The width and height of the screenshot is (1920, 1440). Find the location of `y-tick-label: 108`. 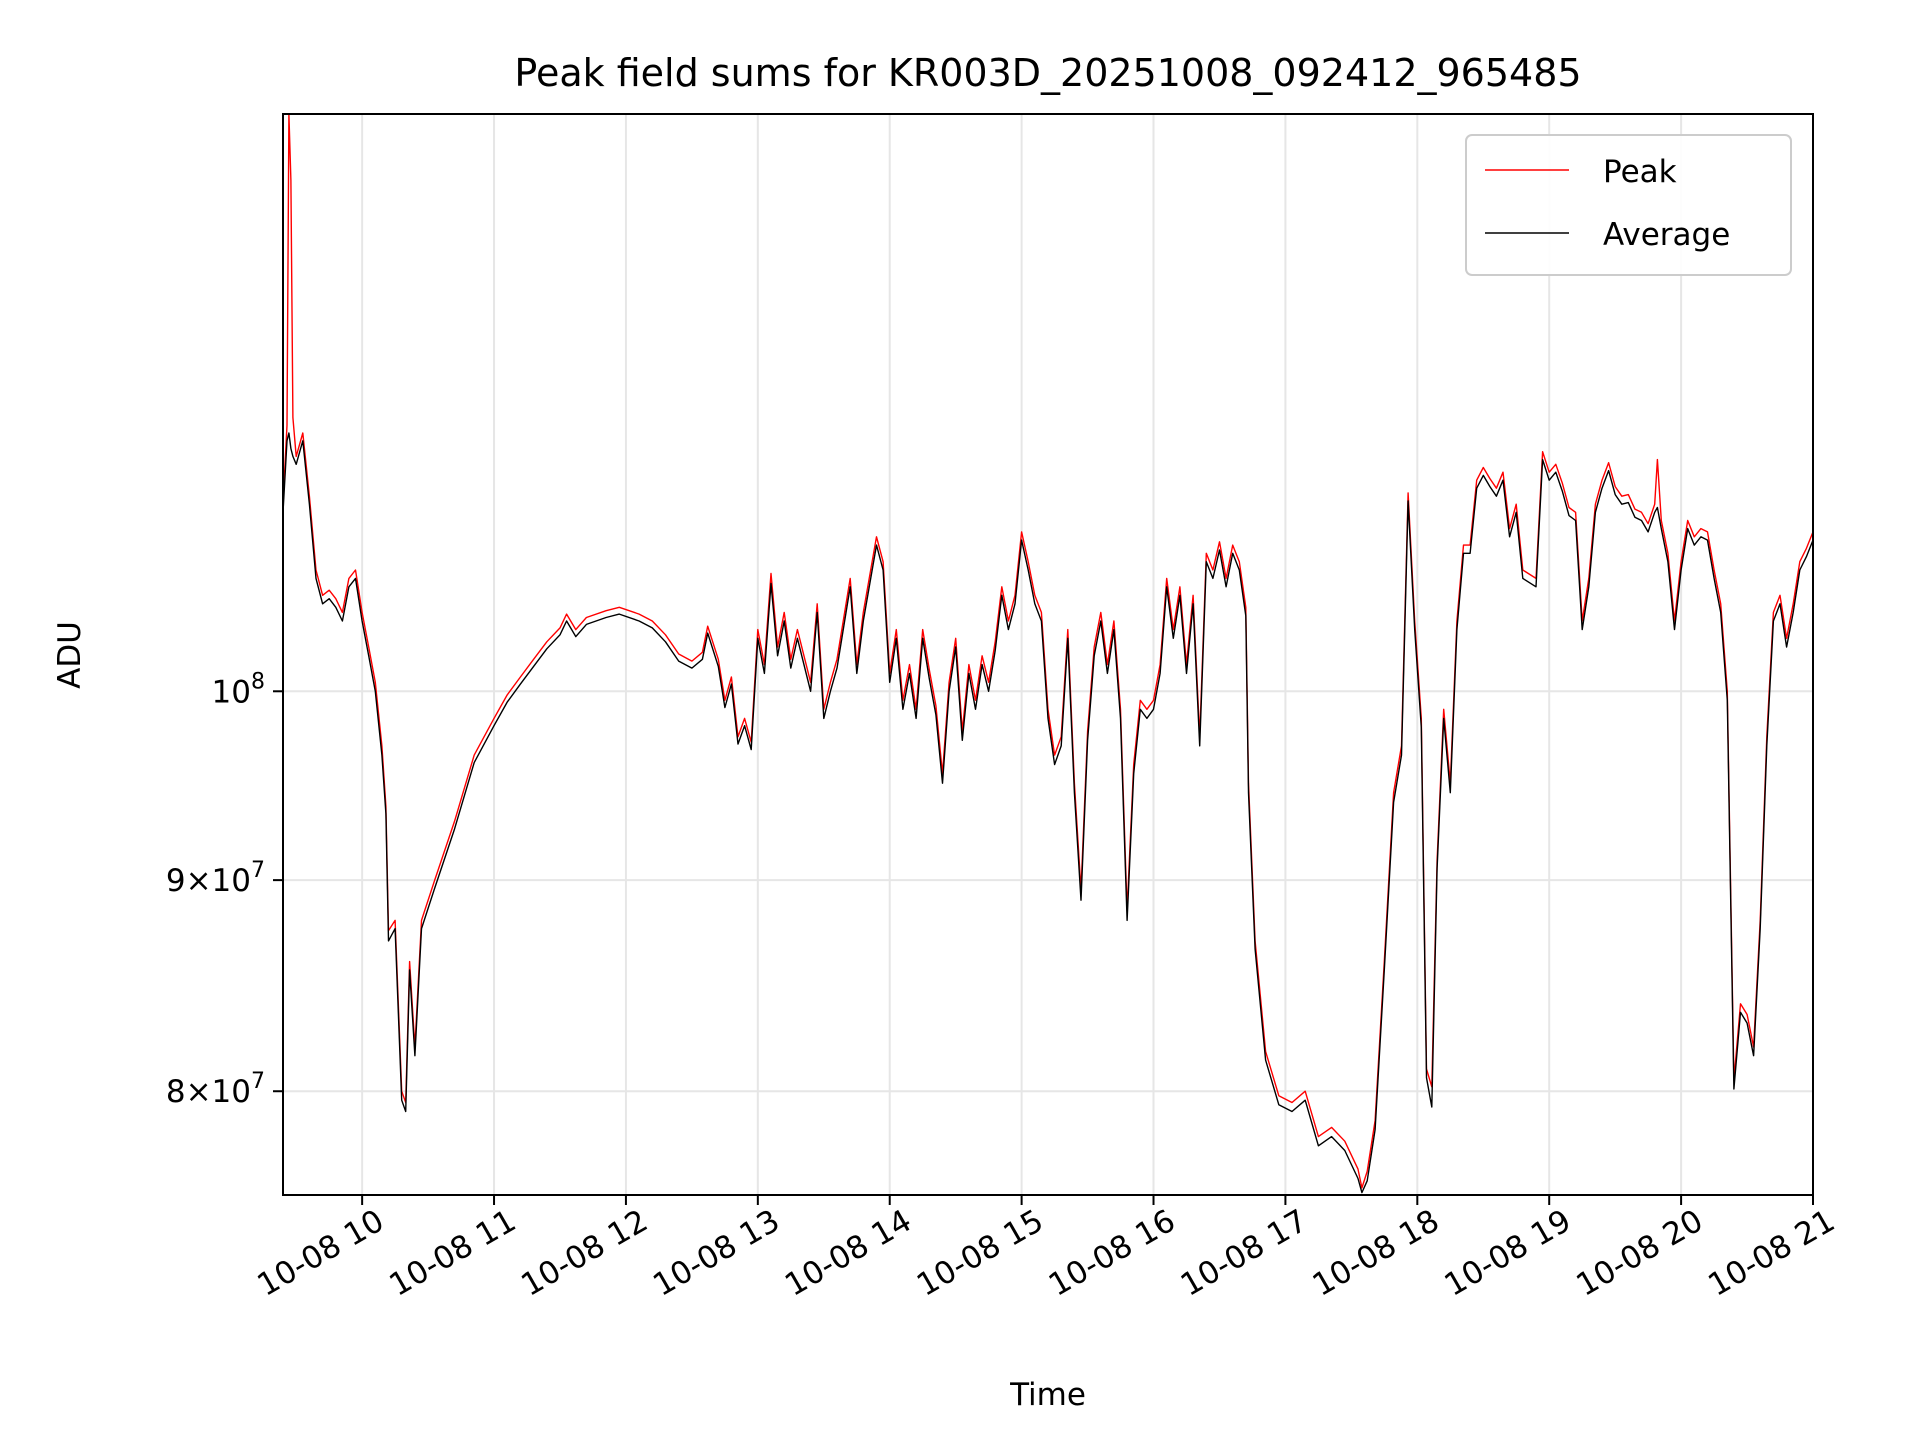

y-tick-label: 108 is located at coordinates (238, 689).